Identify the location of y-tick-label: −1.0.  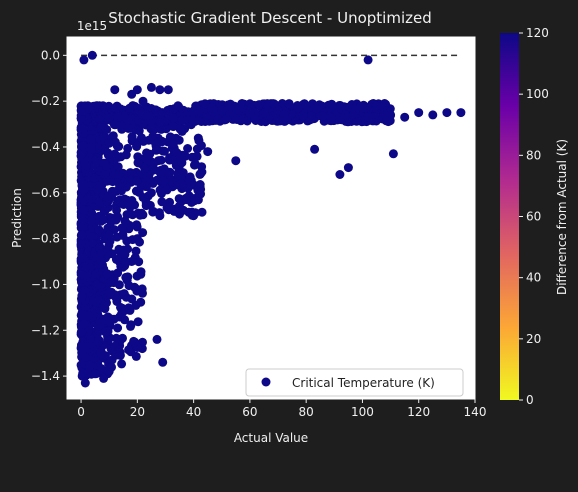
(45, 284).